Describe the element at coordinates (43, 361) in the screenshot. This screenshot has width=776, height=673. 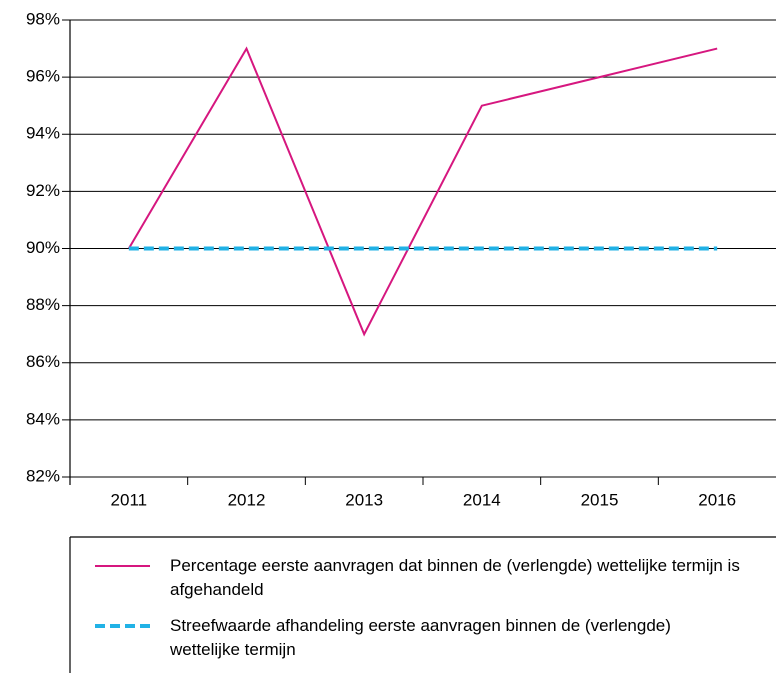
I see `y-tick-label: 86%` at that location.